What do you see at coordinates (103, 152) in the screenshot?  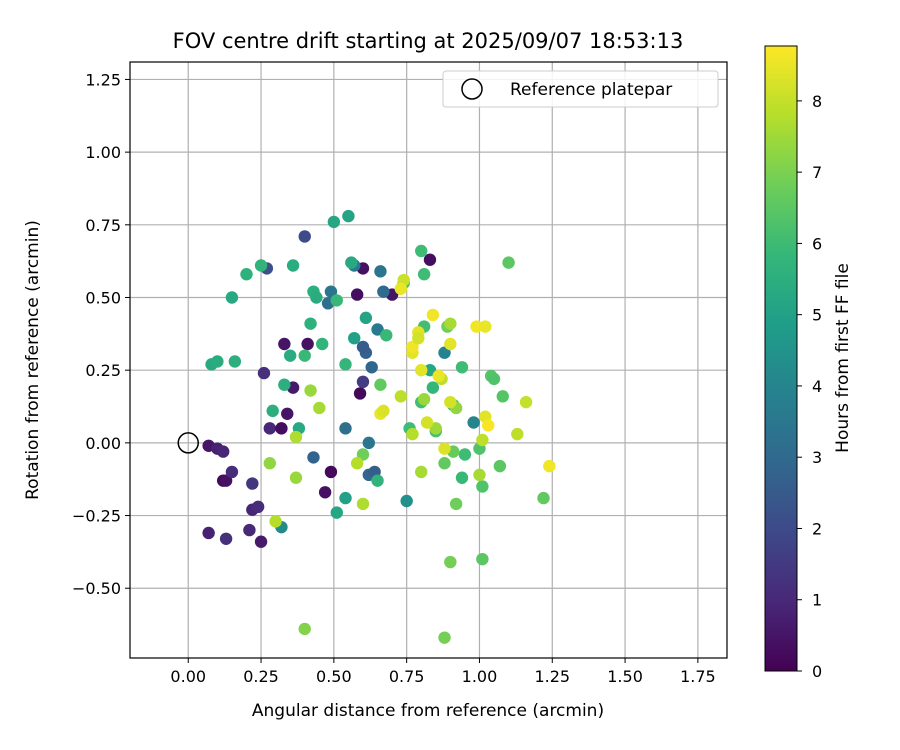 I see `y-tick-label: 1.00` at bounding box center [103, 152].